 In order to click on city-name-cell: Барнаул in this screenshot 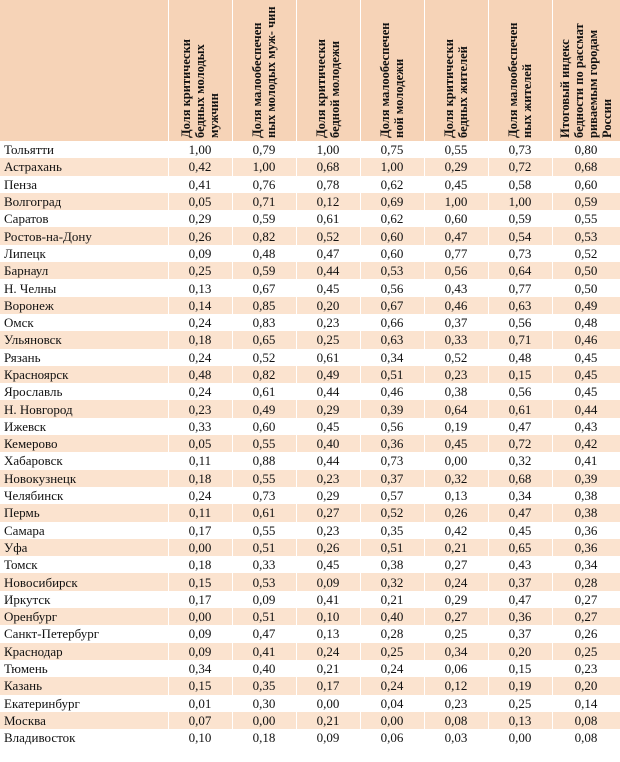, I will do `click(84, 271)`.